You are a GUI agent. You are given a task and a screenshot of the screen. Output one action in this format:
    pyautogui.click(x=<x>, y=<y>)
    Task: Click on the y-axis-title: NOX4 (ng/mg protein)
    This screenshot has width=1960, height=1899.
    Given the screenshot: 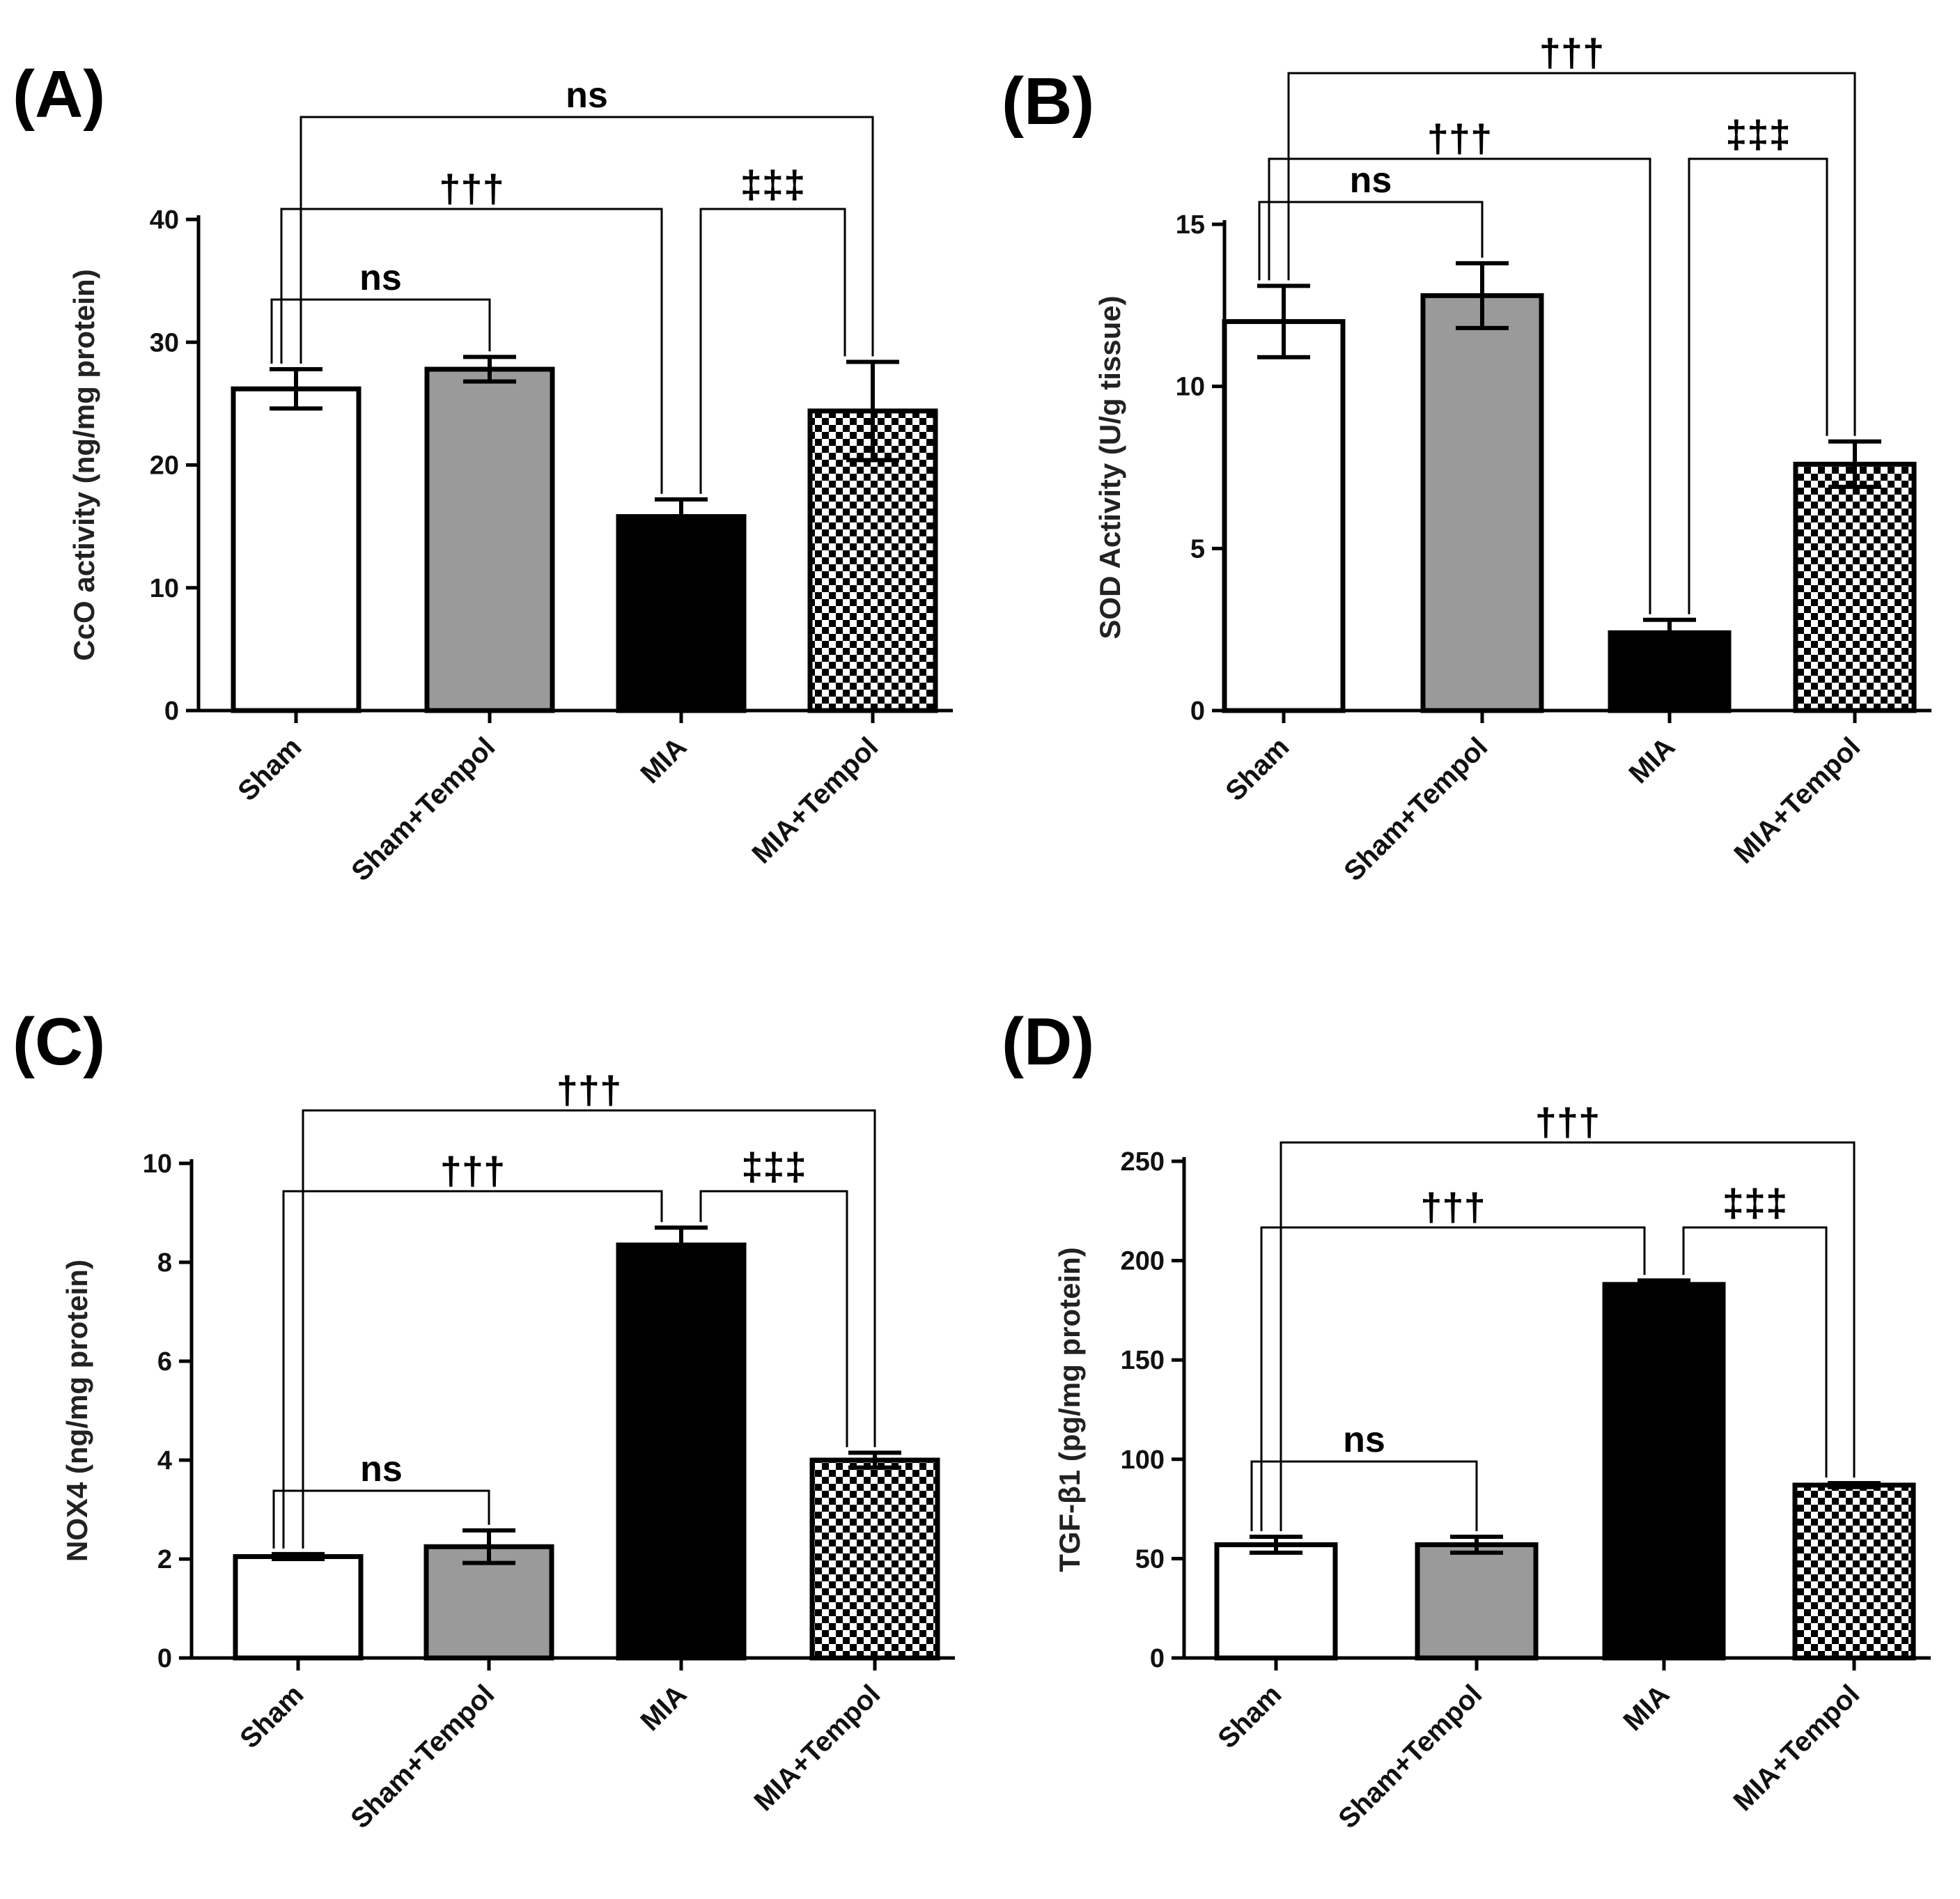 What is the action you would take?
    pyautogui.click(x=77, y=1410)
    